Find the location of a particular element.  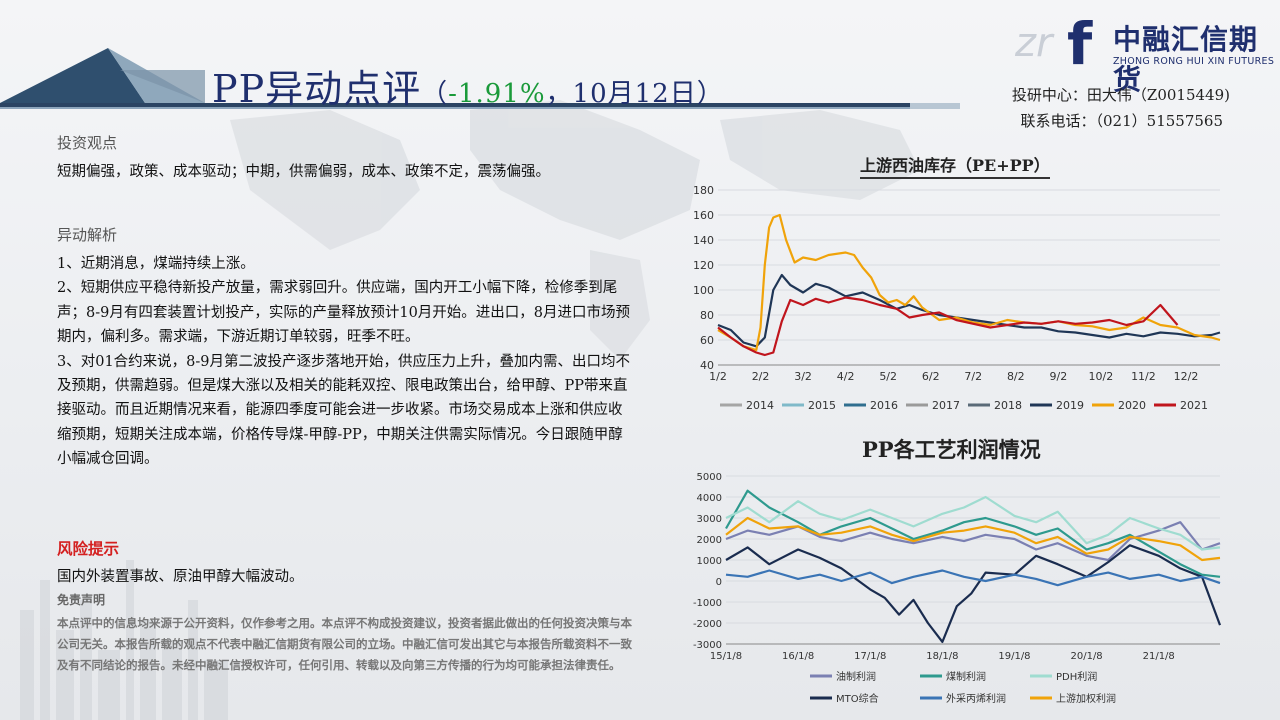

legend-label: 上游加权利润 is located at coordinates (1086, 698).